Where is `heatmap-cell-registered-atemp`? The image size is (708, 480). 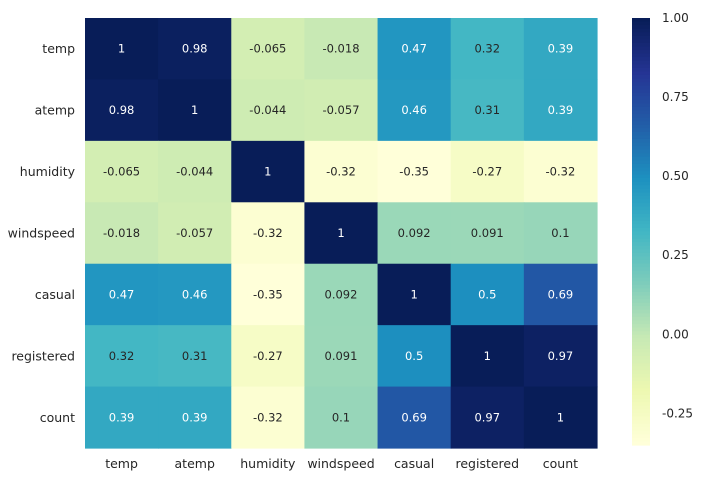 heatmap-cell-registered-atemp is located at coordinates (195, 356).